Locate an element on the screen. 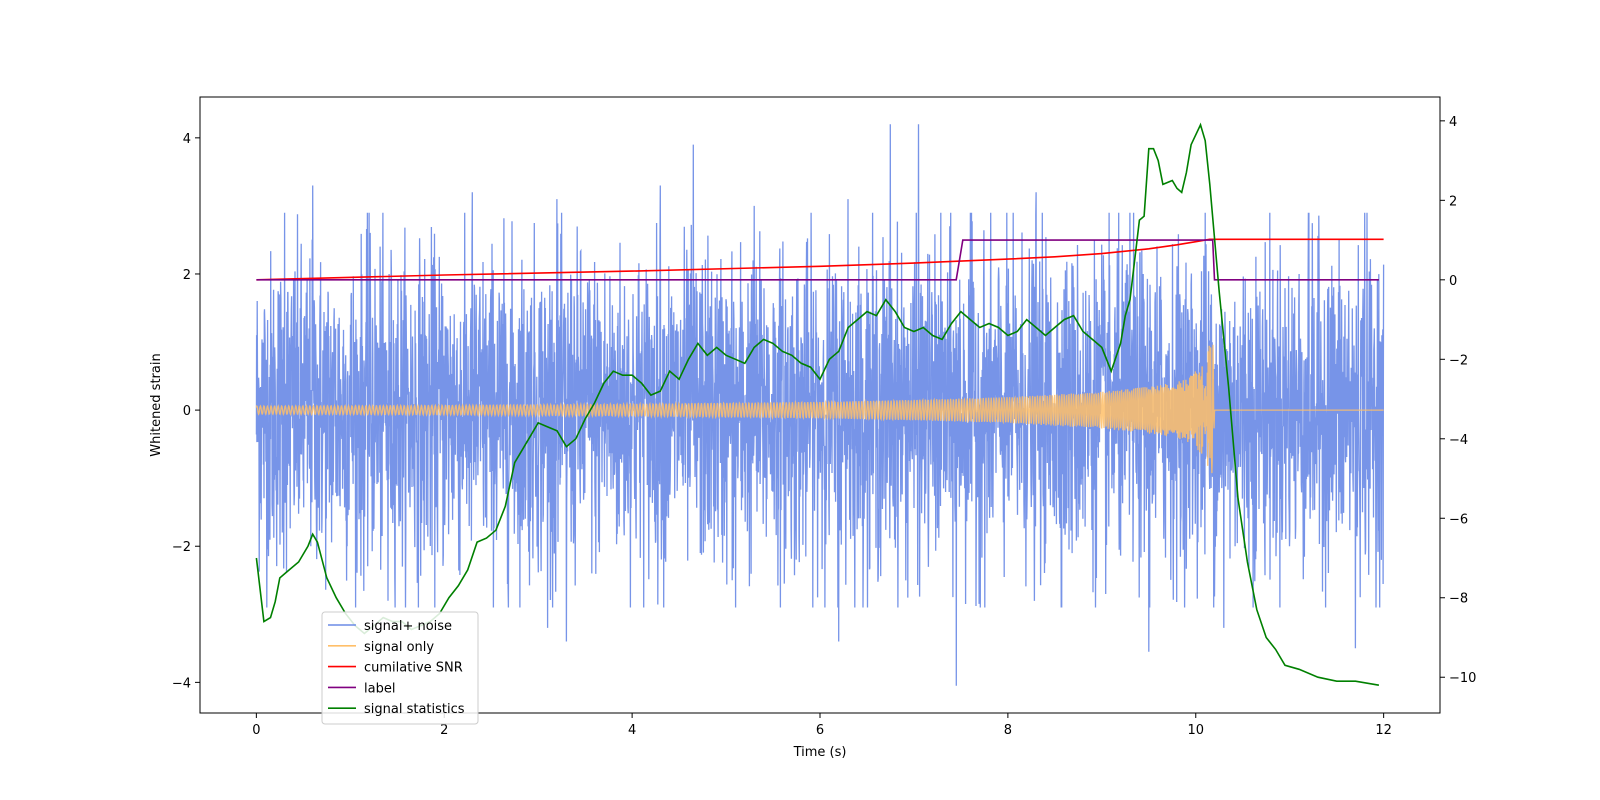 Image resolution: width=1600 pixels, height=800 pixels. legend-box is located at coordinates (400, 668).